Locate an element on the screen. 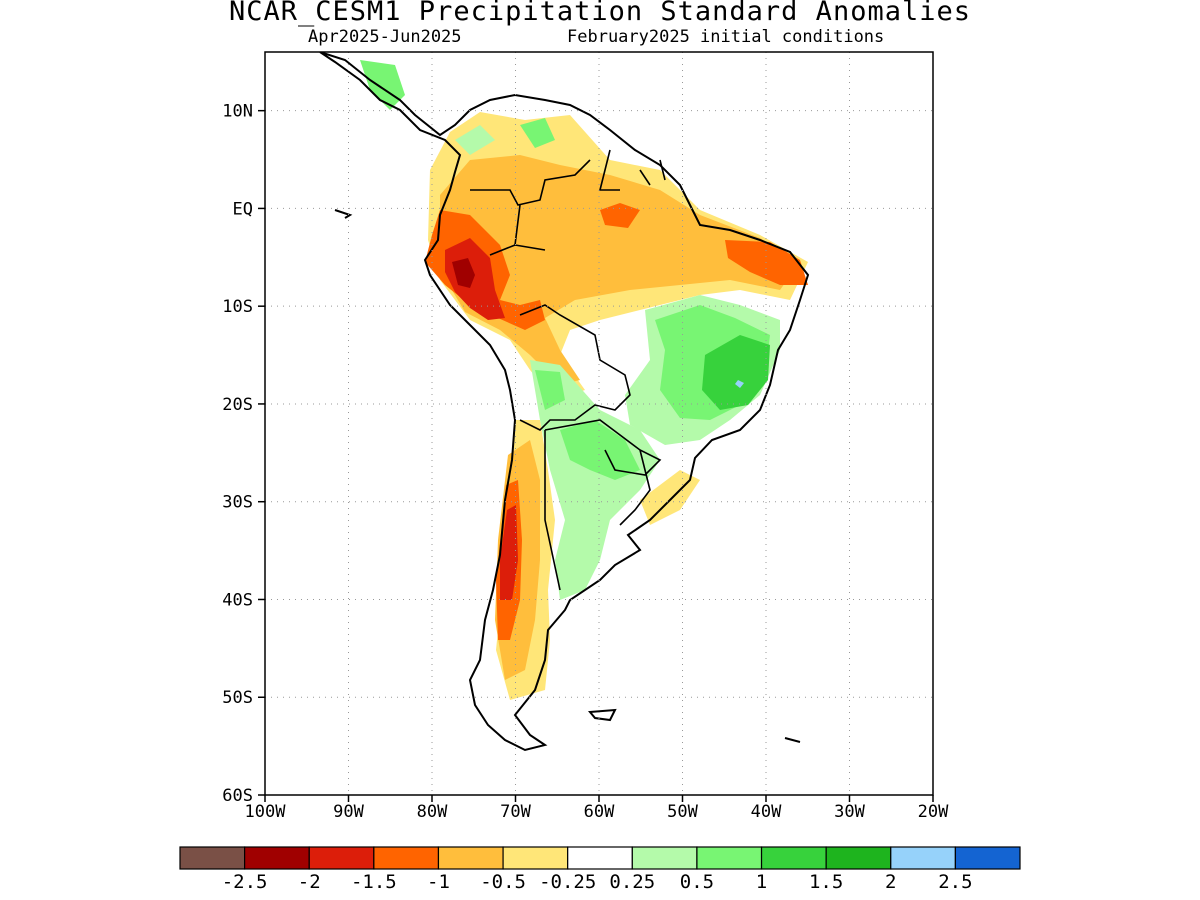  anomaly-pos-0p5-central-america is located at coordinates (382, 85).